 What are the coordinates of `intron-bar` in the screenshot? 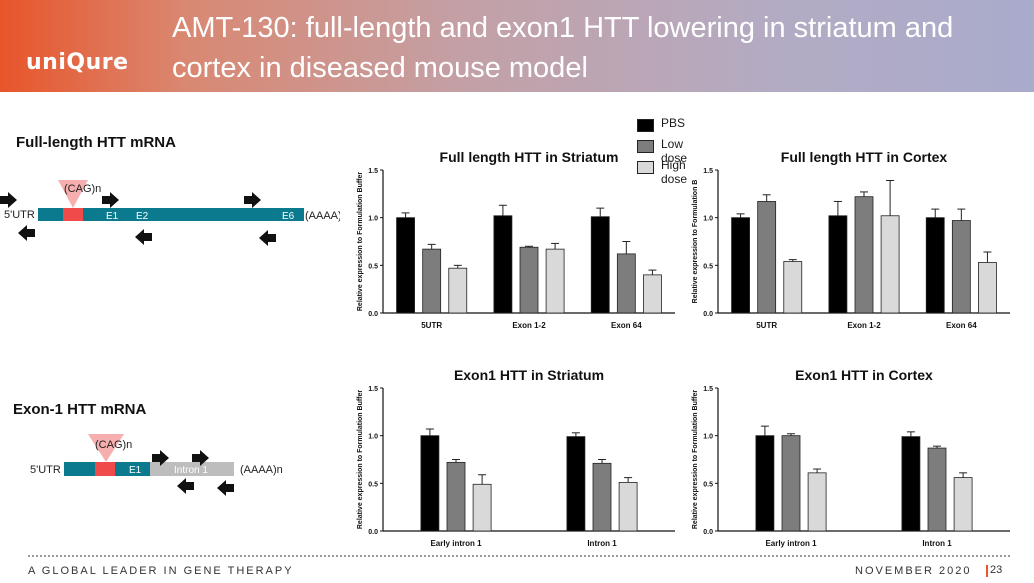 It's located at (192, 469).